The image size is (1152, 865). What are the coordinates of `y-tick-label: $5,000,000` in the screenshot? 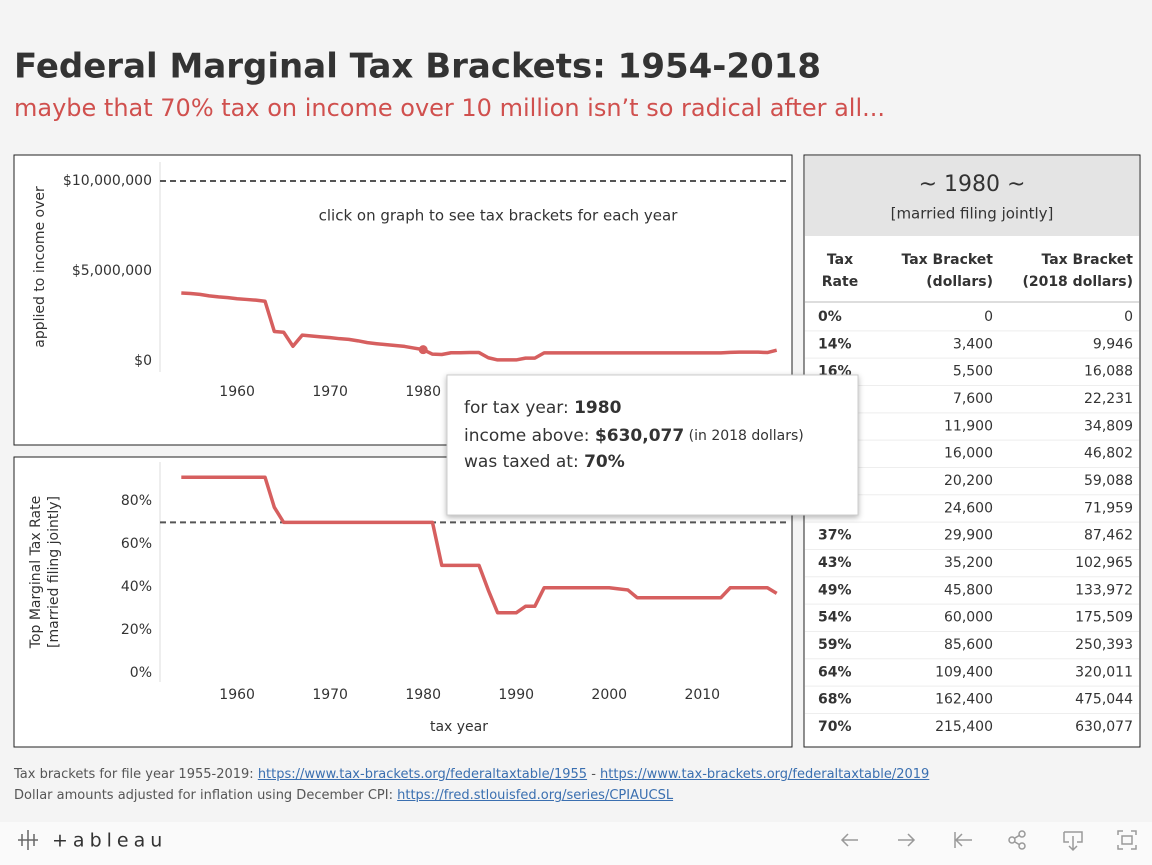 It's located at (112, 271).